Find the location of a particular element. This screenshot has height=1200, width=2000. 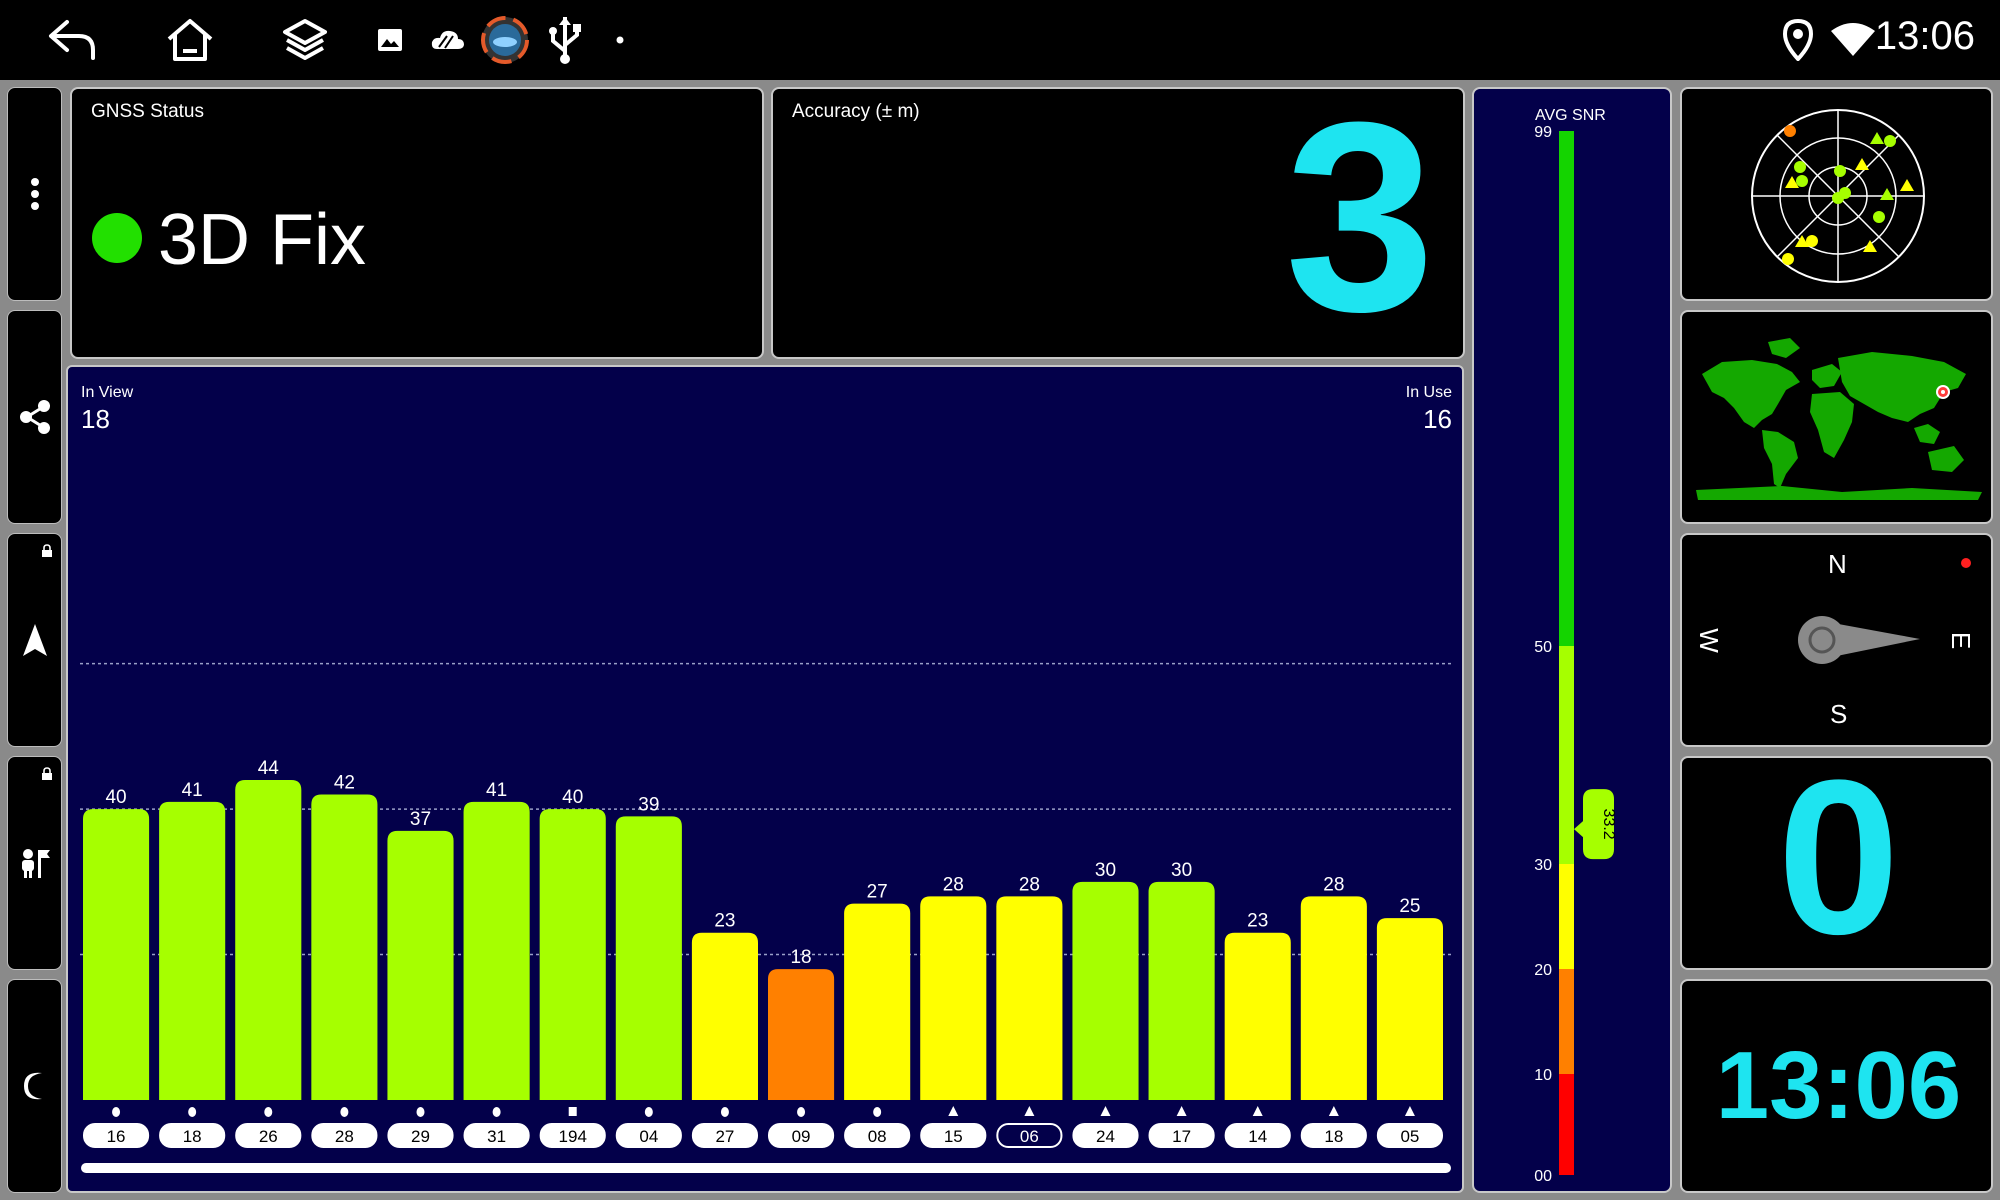

prn-label: 194 is located at coordinates (573, 1136).